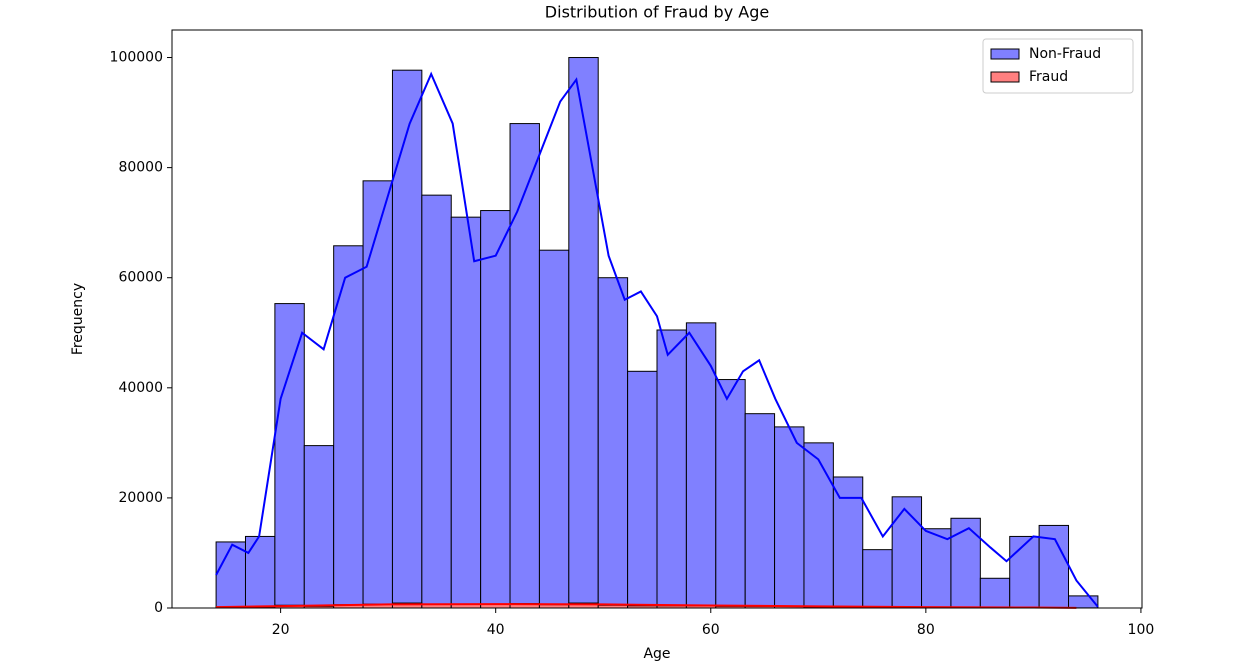  Describe the element at coordinates (496, 630) in the screenshot. I see `x-tick-label: 40` at that location.